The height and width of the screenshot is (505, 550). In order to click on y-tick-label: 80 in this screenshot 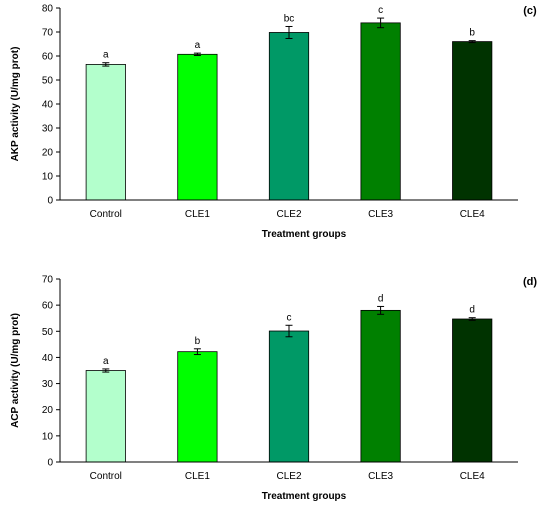, I will do `click(48, 9)`.